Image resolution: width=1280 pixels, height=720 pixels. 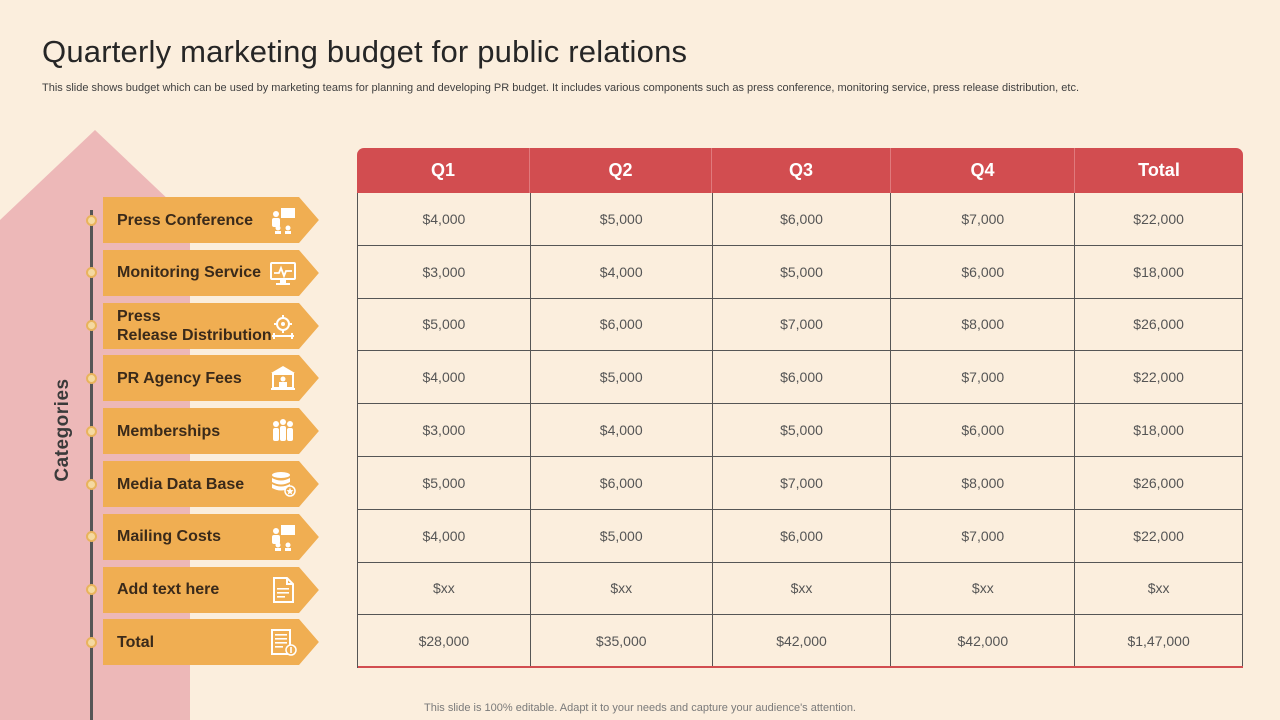 I want to click on column-header: Q3, so click(x=801, y=170).